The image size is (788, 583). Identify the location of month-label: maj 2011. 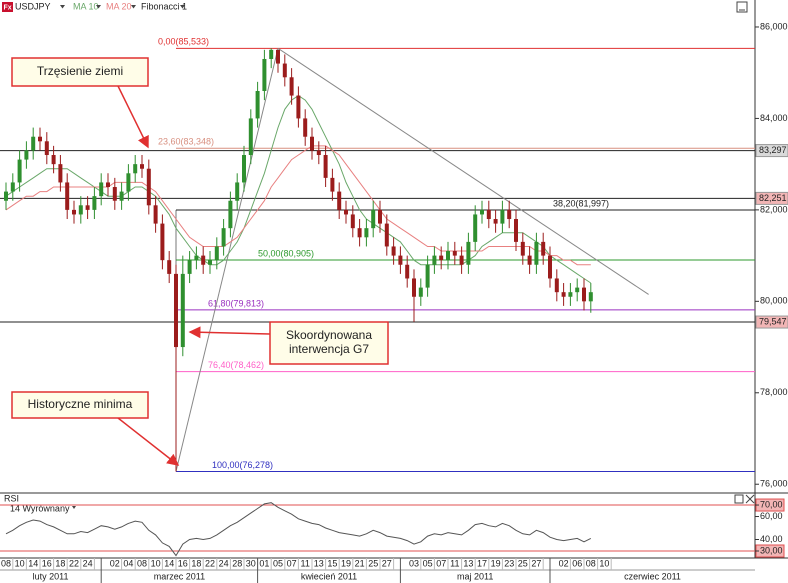
(475, 576).